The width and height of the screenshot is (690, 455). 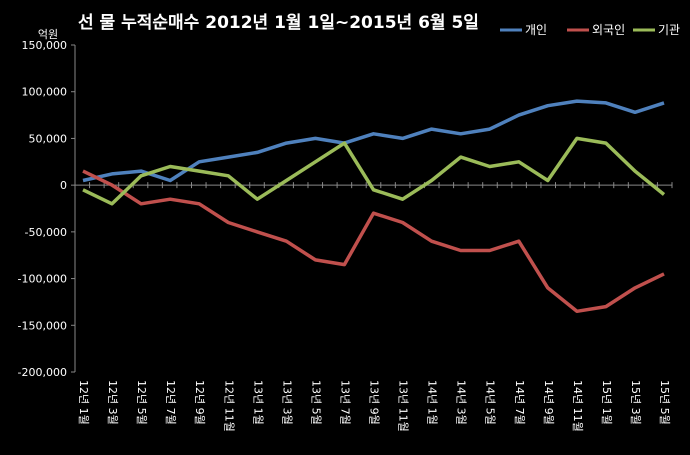 What do you see at coordinates (590, 30) in the screenshot?
I see `legend: 개인 외국인 기관` at bounding box center [590, 30].